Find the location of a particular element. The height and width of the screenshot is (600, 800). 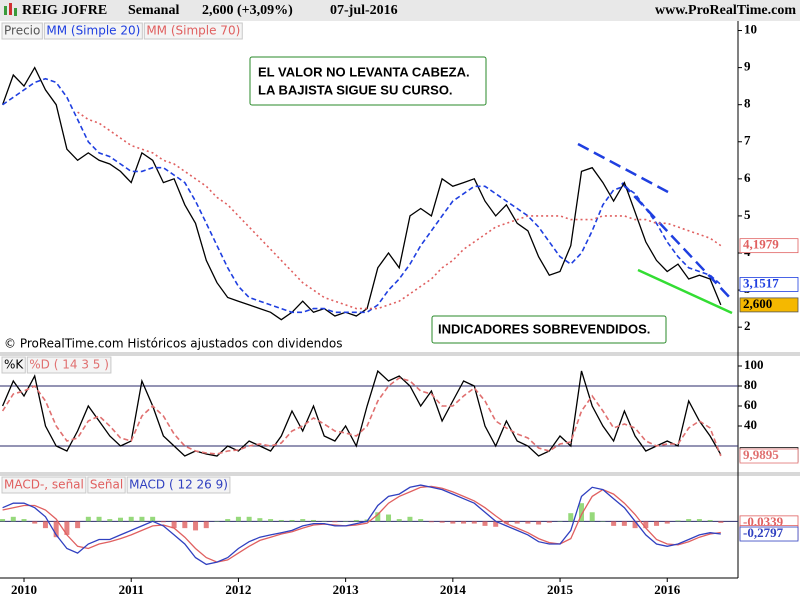

y-tick-label: 40 is located at coordinates (750, 424).